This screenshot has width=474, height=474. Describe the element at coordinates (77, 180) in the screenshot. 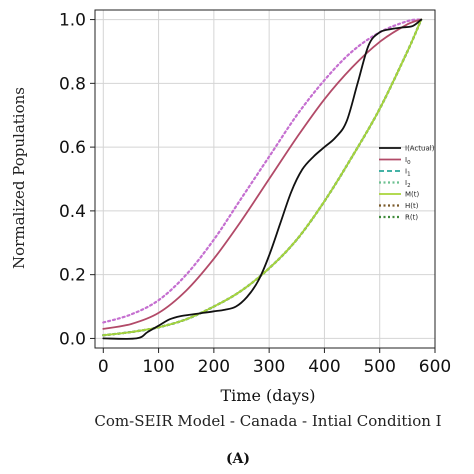

I see `y-ticks: 0.0 0.2 0.4 0.6 0.8 1.0` at that location.